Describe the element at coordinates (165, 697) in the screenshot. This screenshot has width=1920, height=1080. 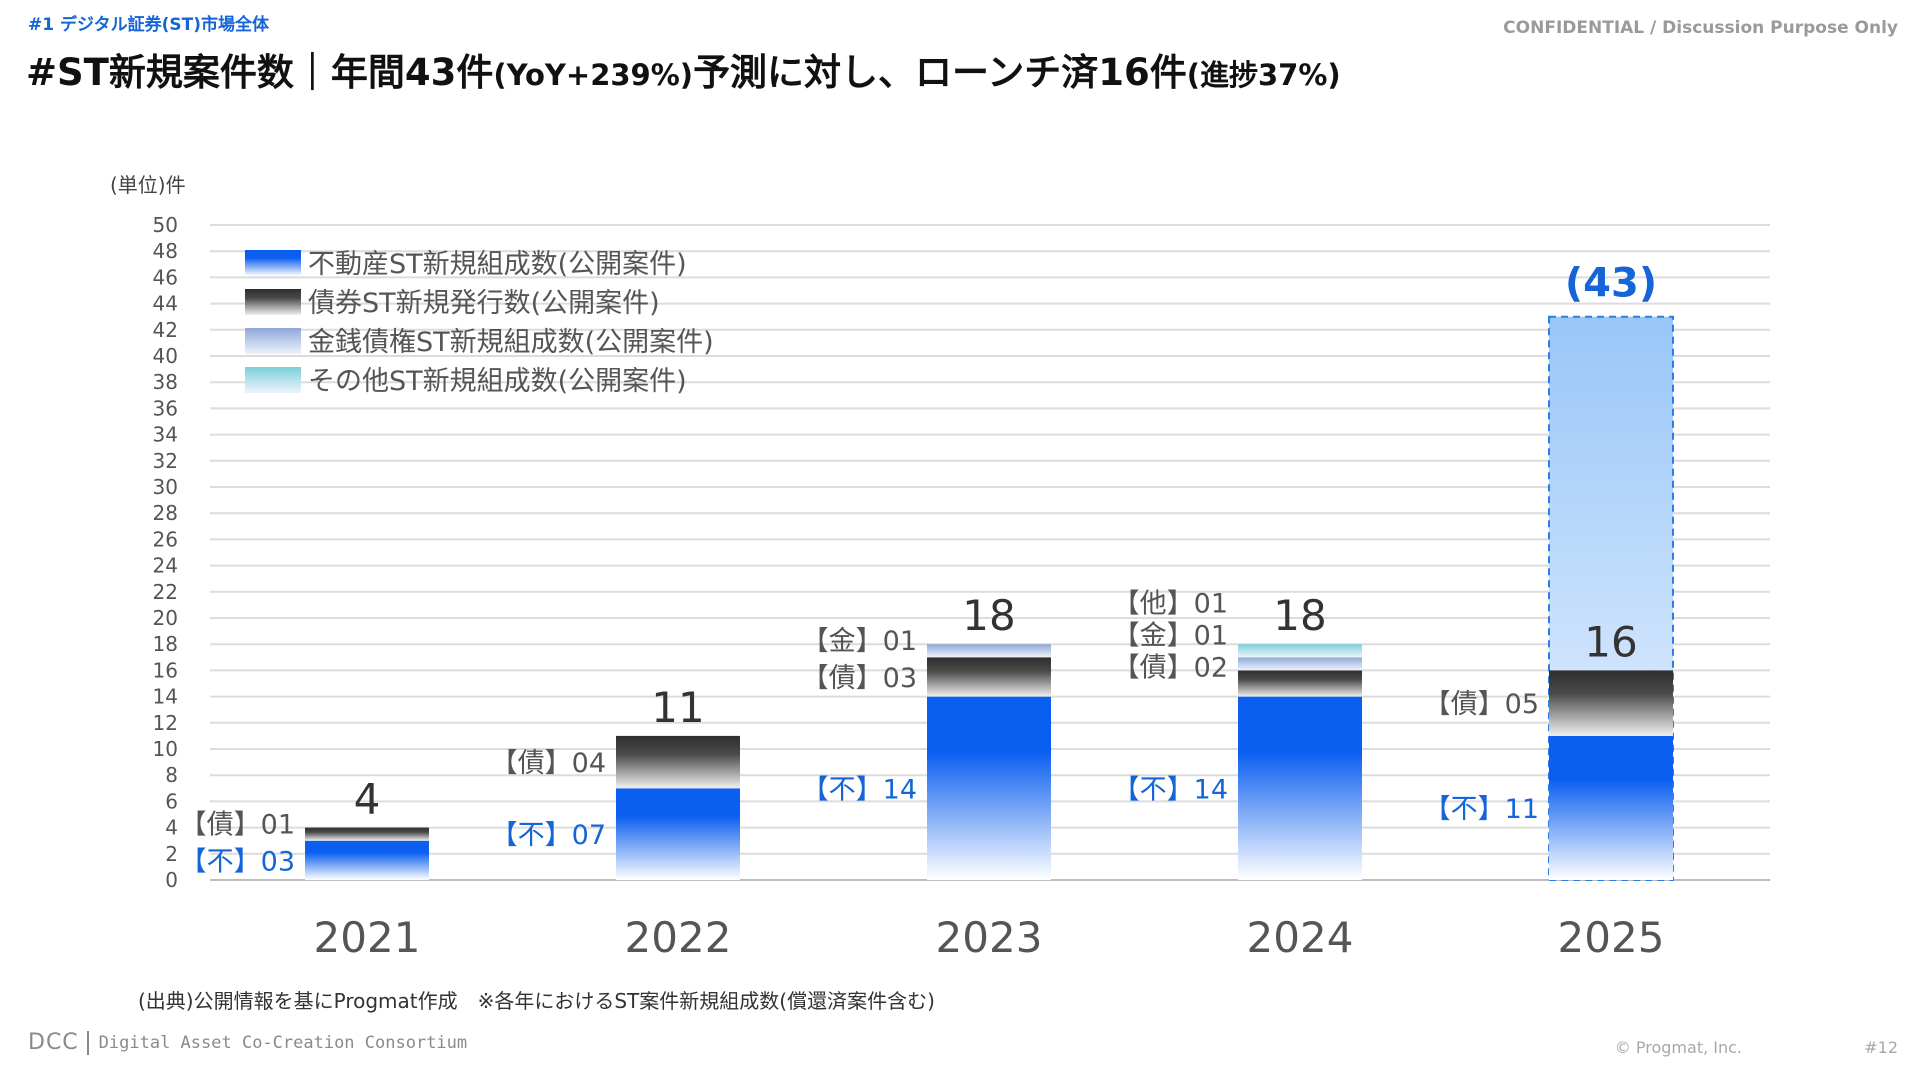
I see `y-tick-label: 14` at that location.